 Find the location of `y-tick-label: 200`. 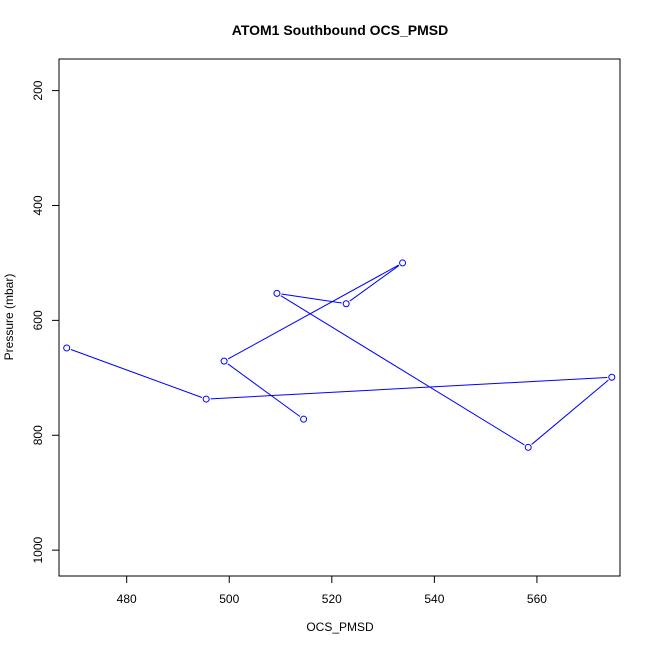

y-tick-label: 200 is located at coordinates (38, 90).